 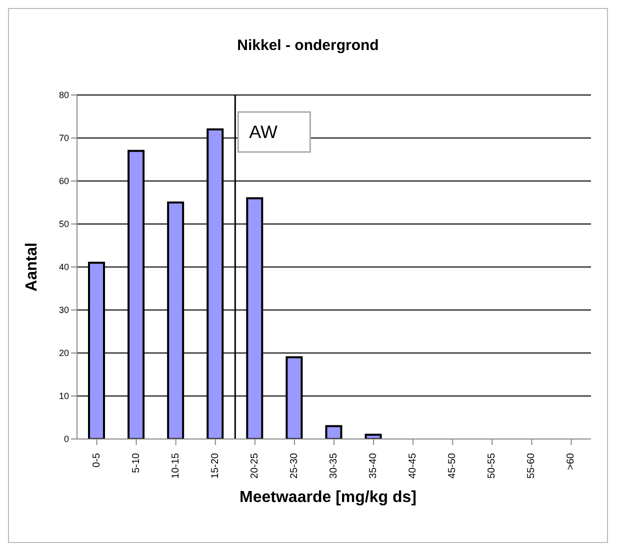 I want to click on x-tick-label: 35-40, so click(x=374, y=465).